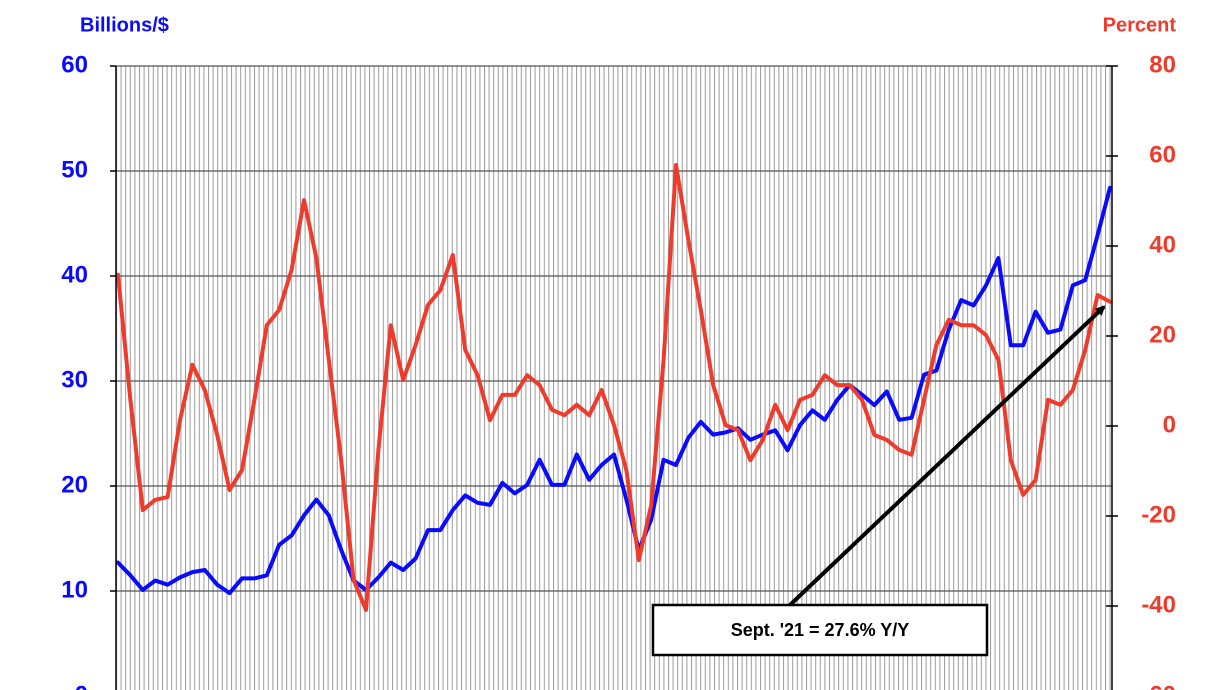 Image resolution: width=1226 pixels, height=690 pixels. I want to click on y2-tick-label: 80, so click(1162, 64).